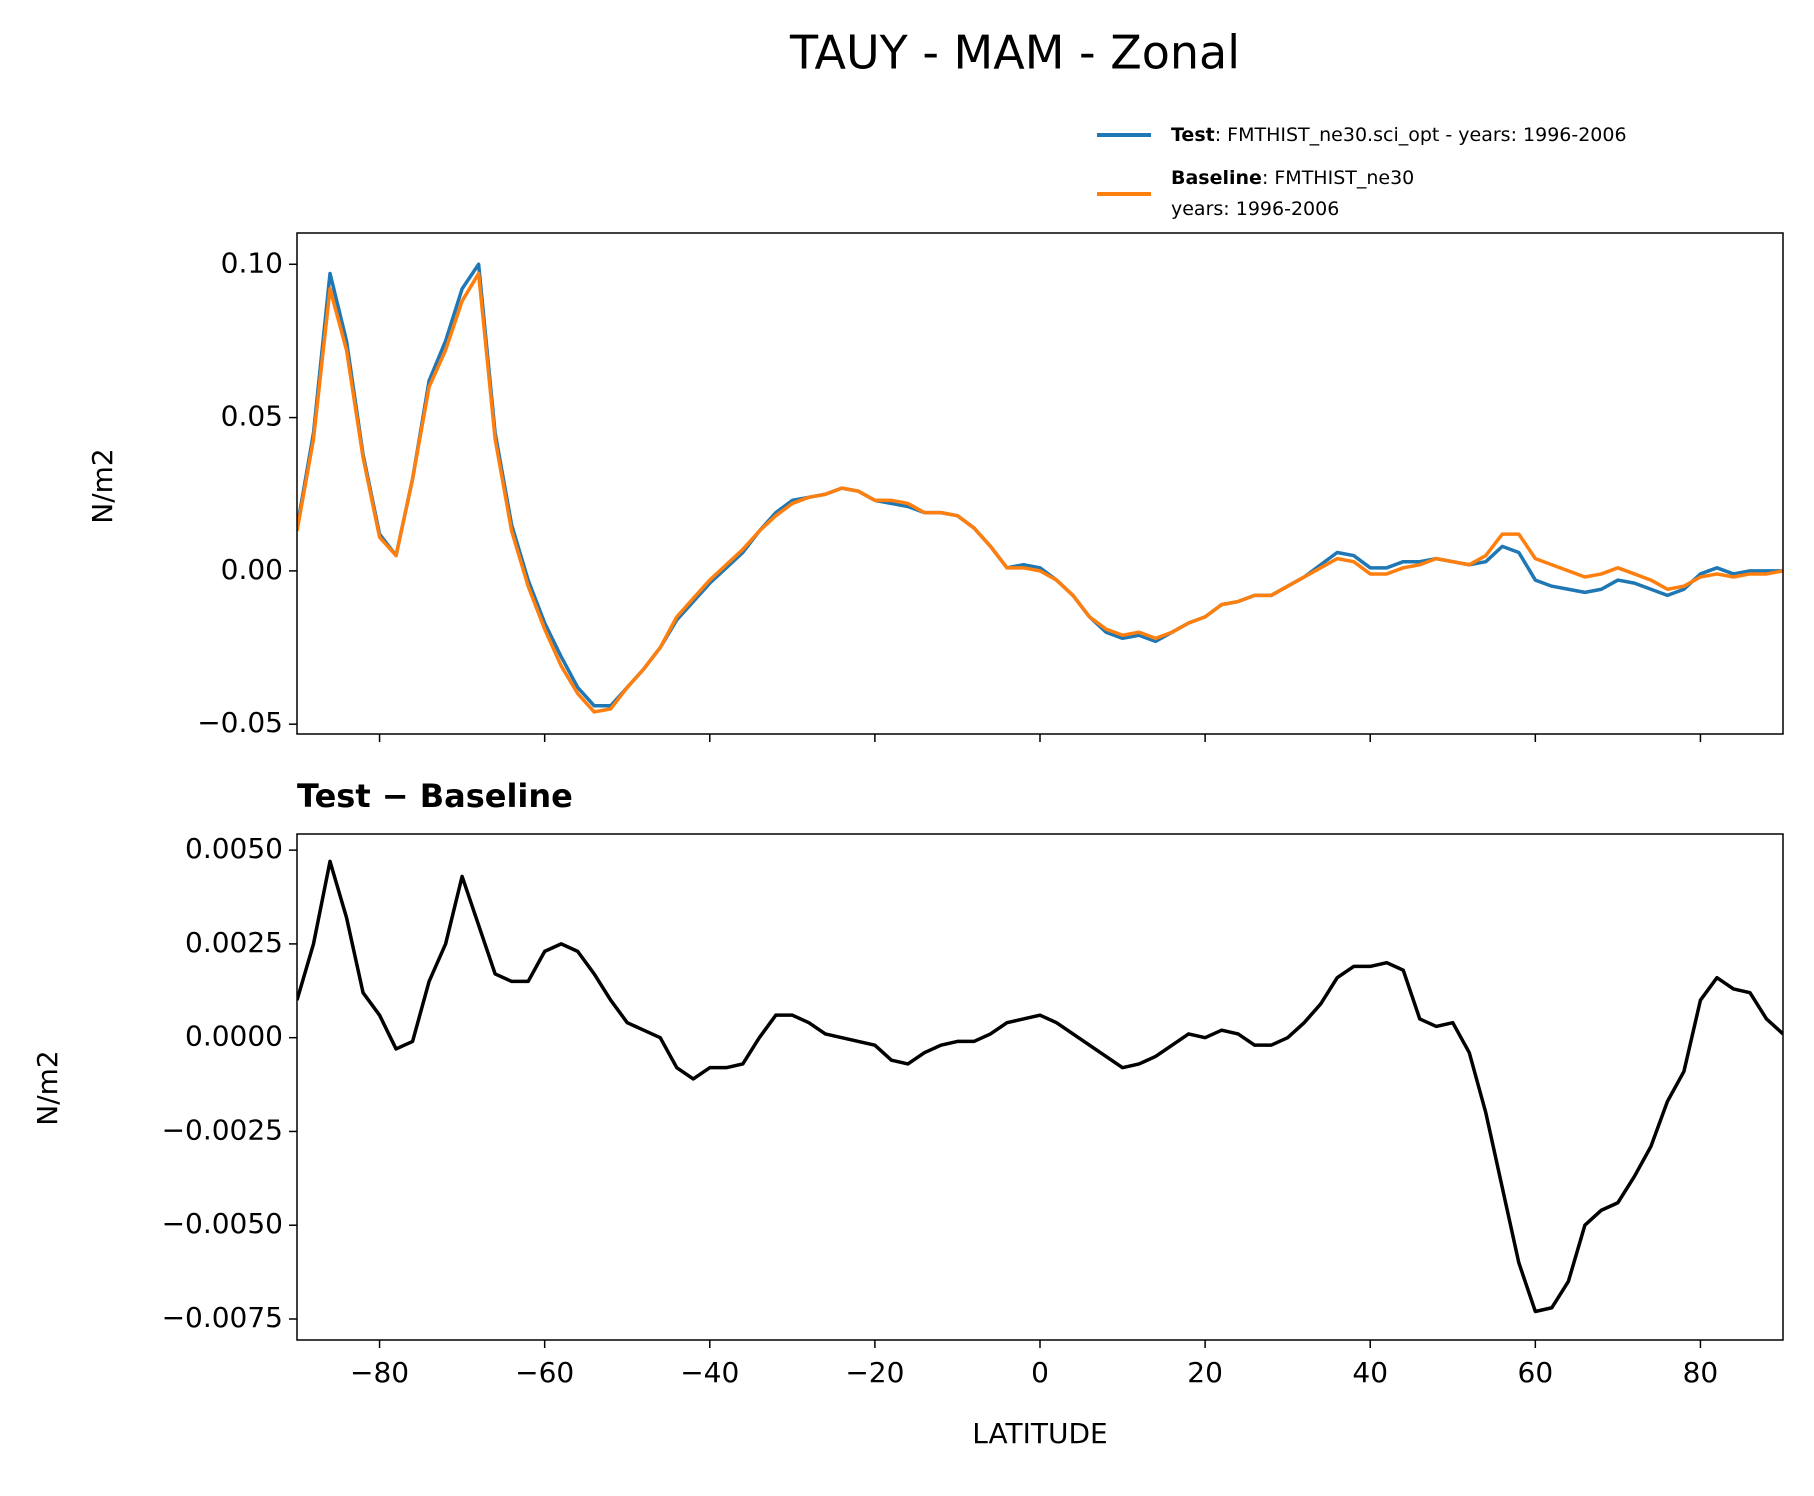  I want to click on x-tick-label: −20, so click(874, 1372).